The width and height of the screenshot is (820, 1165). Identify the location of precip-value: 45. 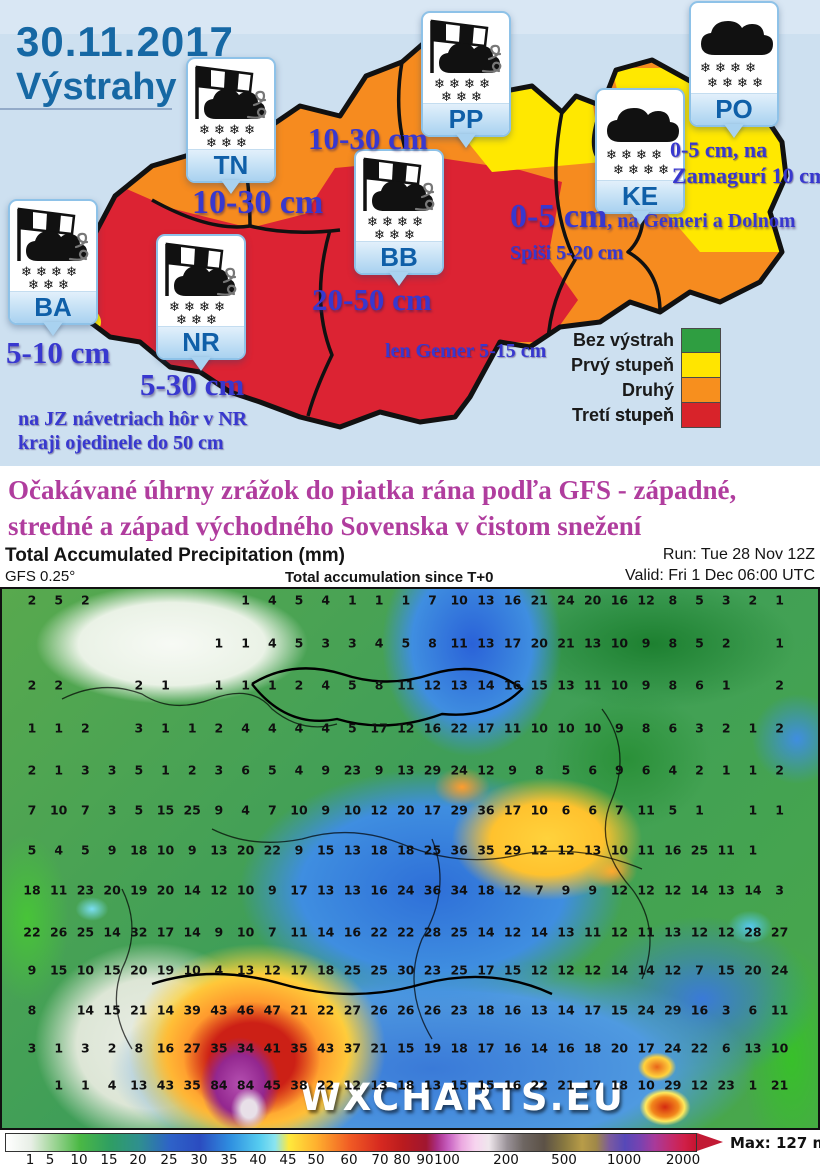
(272, 1085).